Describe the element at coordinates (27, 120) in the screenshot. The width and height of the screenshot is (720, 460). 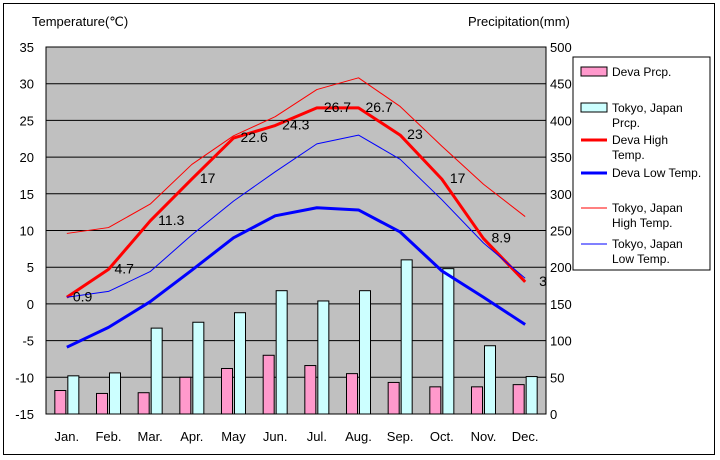
I see `y-left-tick-label: 25` at that location.